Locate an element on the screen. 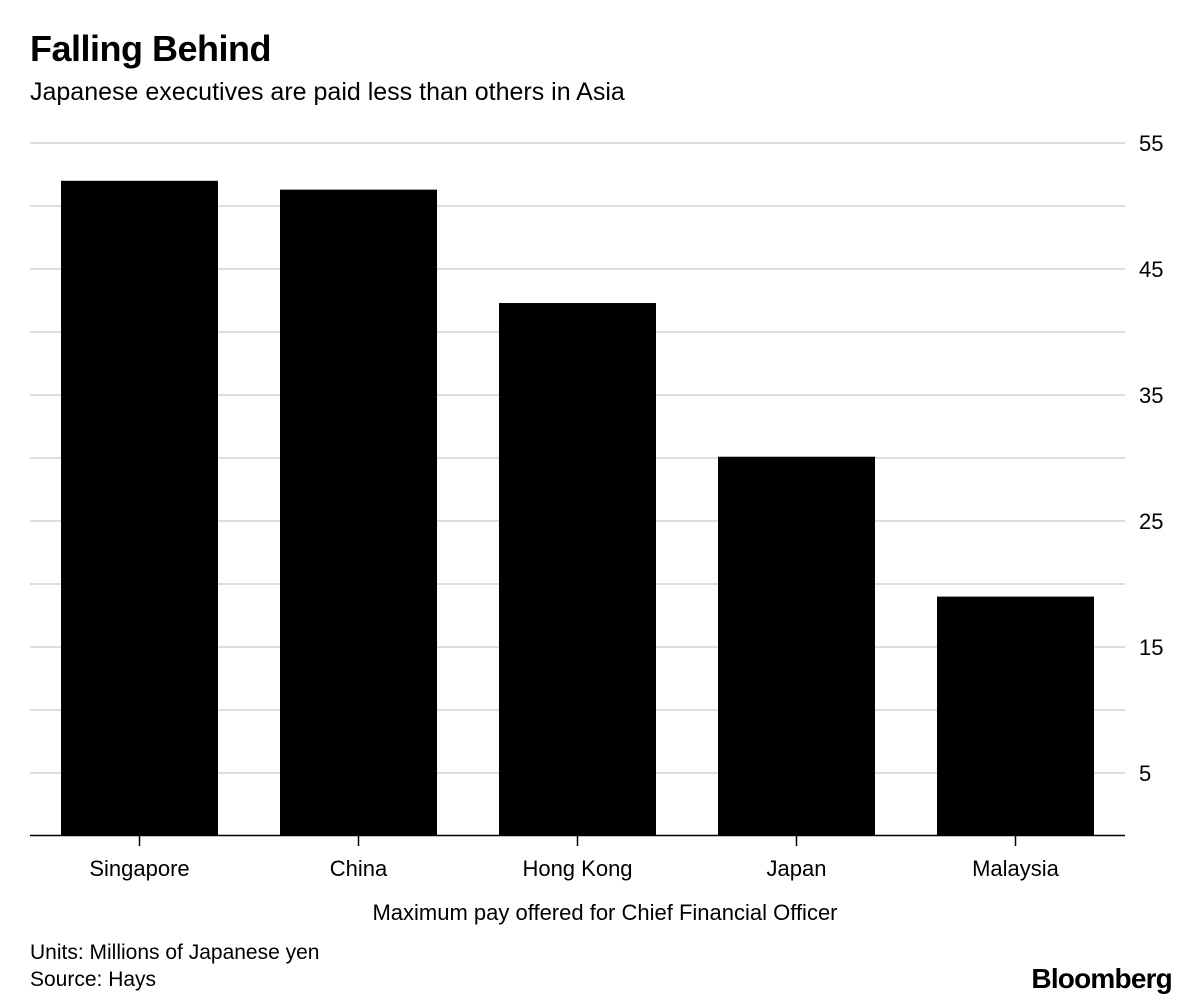 The image size is (1200, 1008). x-tick-label: Hong Kong is located at coordinates (577, 868).